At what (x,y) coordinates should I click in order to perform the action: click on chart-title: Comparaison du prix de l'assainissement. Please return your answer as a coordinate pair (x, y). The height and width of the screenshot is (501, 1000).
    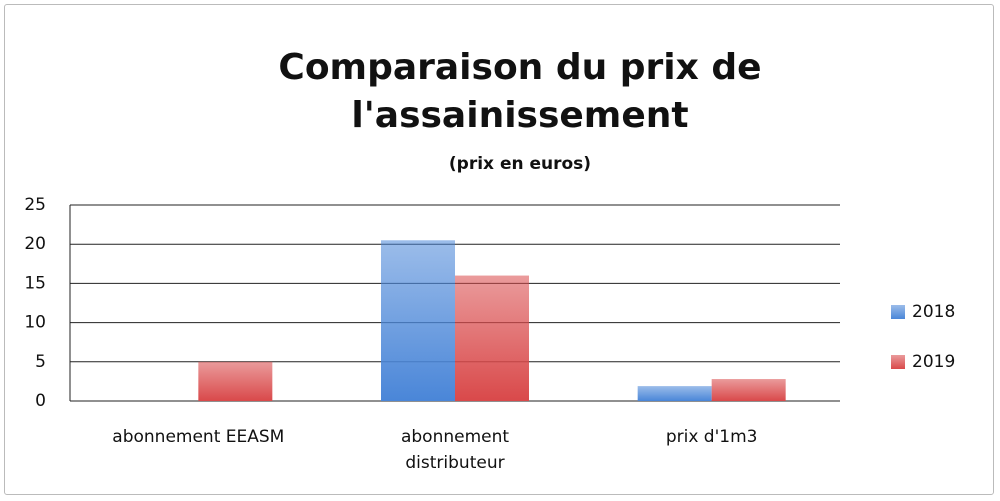
    Looking at the image, I should click on (520, 91).